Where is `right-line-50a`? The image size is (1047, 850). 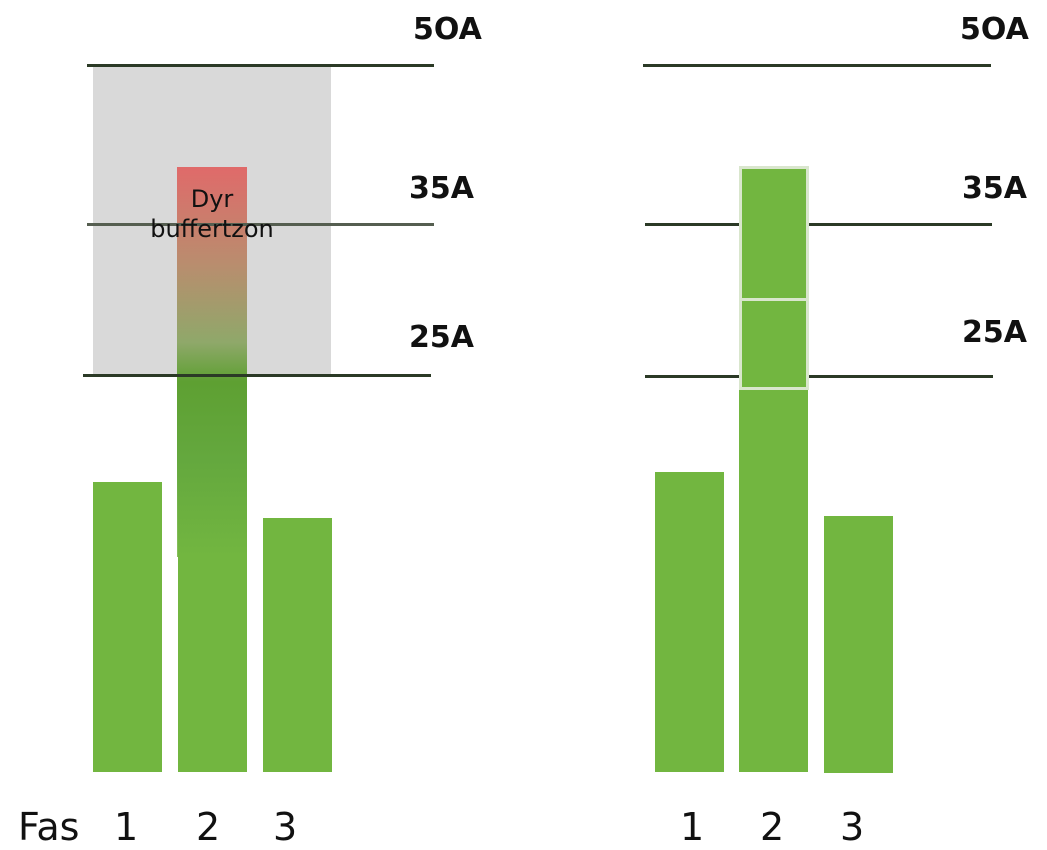 right-line-50a is located at coordinates (817, 65).